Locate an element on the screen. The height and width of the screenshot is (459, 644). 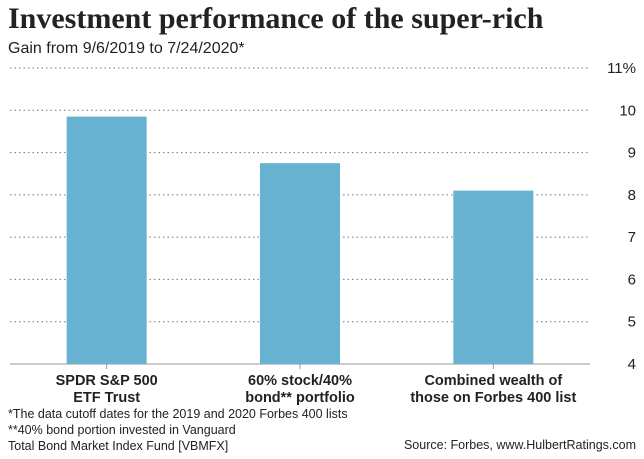
source-note: Source: Forbes, www.HulbertRatings.com is located at coordinates (519, 445).